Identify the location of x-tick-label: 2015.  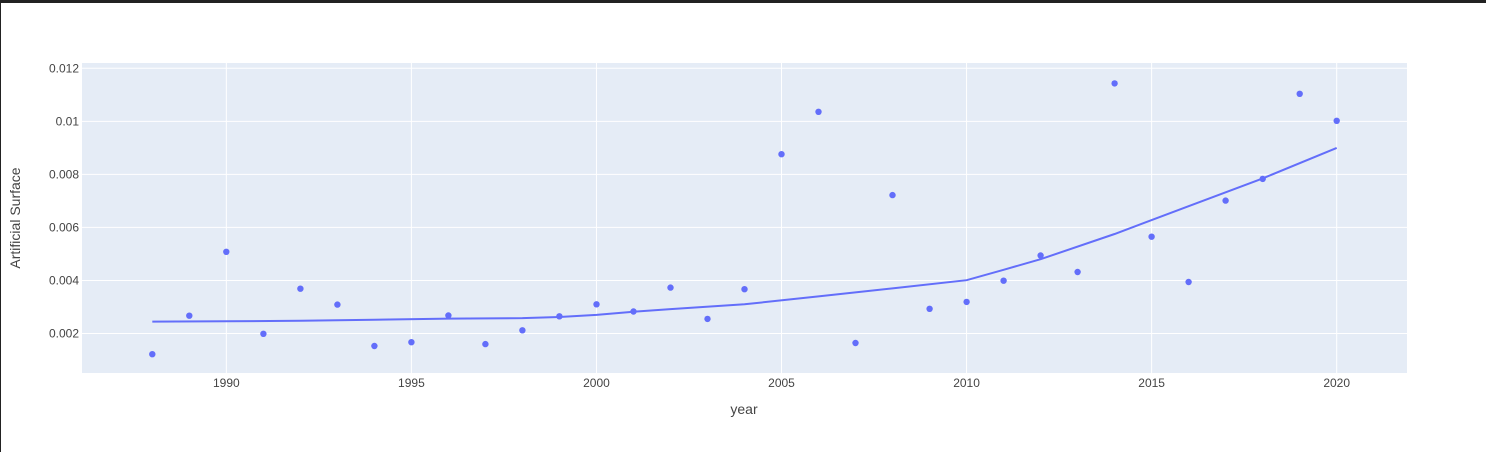
(1151, 383).